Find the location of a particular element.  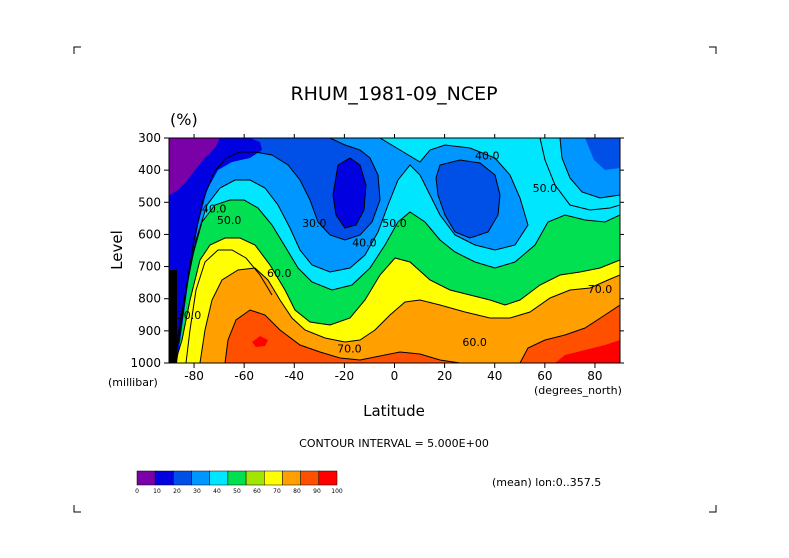

colorbar-label: 40 is located at coordinates (217, 491).